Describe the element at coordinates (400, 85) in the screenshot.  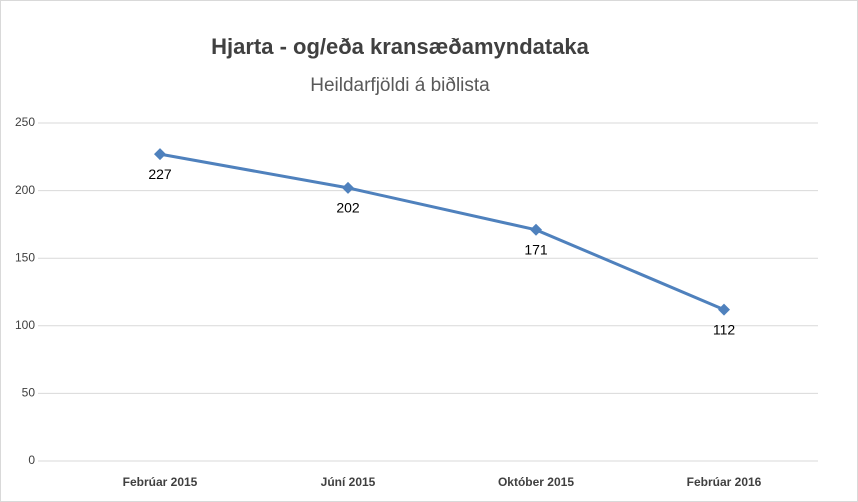
I see `chart-subtitle: Heildarfjöldi á biðlista` at that location.